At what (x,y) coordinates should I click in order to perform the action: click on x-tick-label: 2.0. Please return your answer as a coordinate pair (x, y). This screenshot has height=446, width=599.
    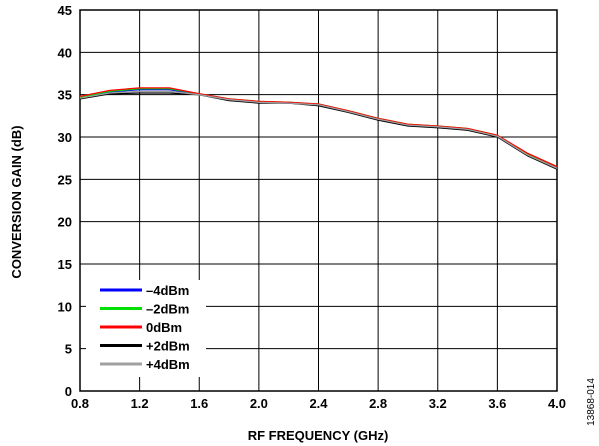
    Looking at the image, I should click on (259, 403).